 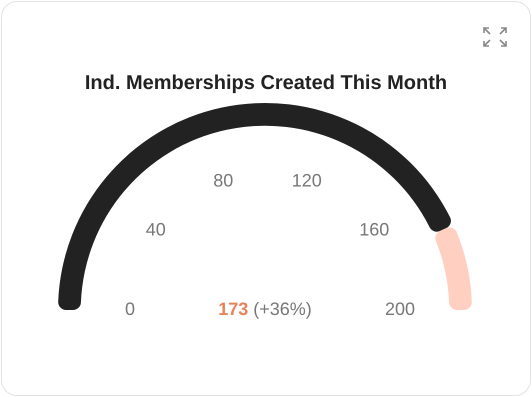 I want to click on text: 80, so click(x=223, y=180).